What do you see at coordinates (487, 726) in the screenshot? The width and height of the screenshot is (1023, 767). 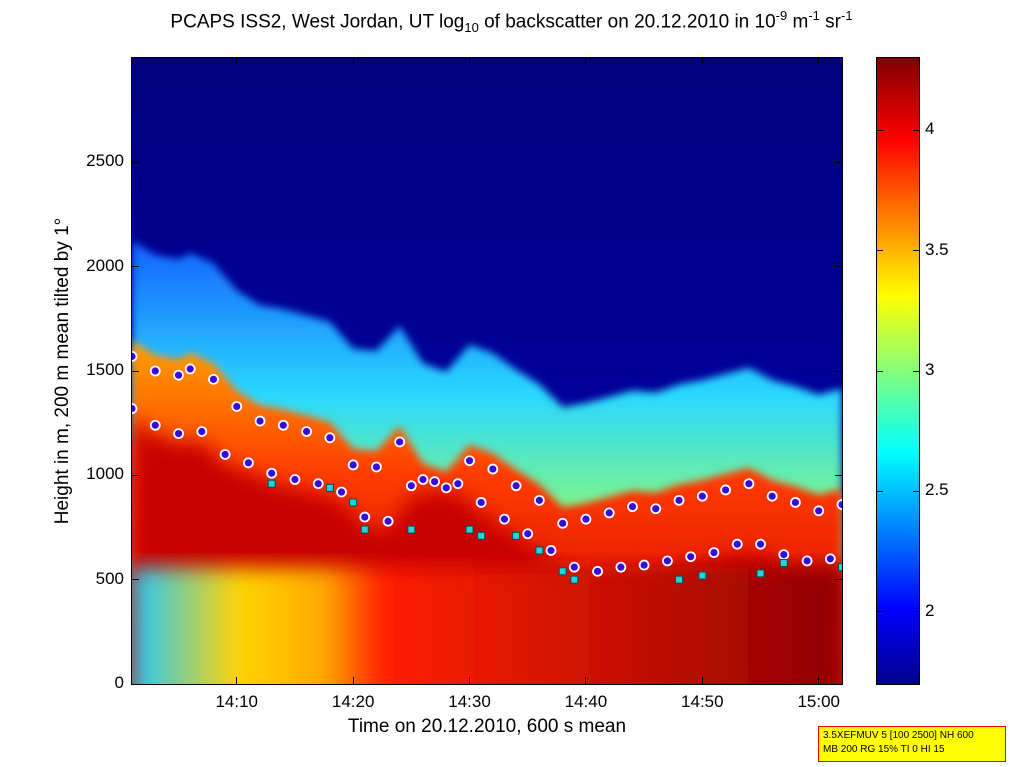 I see `x-axis-label: Time on 20.12.2010, 600 s mean` at bounding box center [487, 726].